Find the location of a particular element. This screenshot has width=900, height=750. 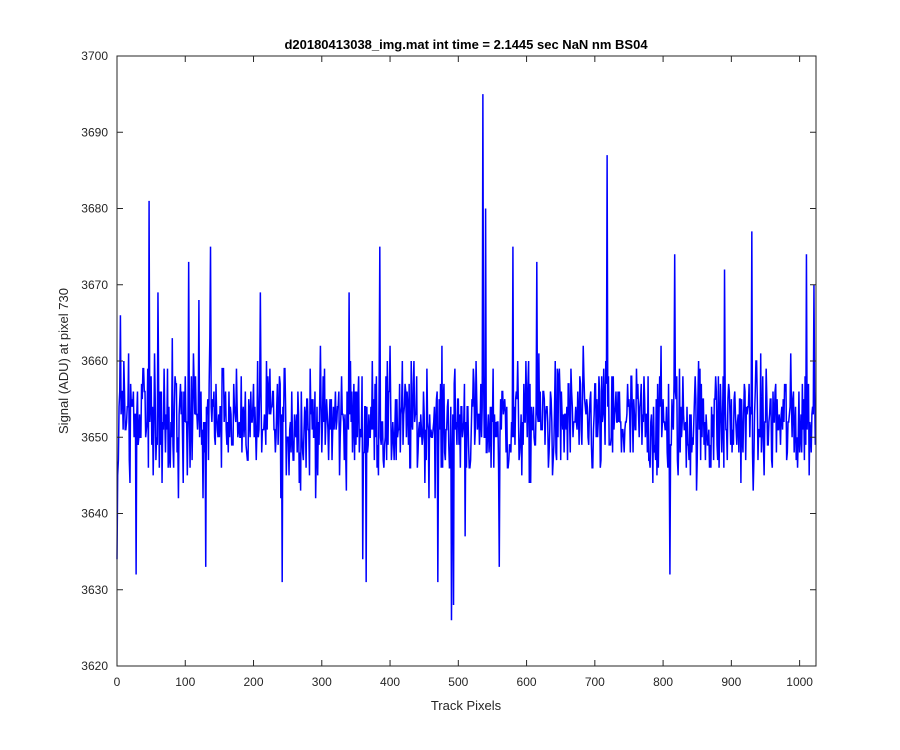

y-tick-label: 3660 is located at coordinates (94, 361).